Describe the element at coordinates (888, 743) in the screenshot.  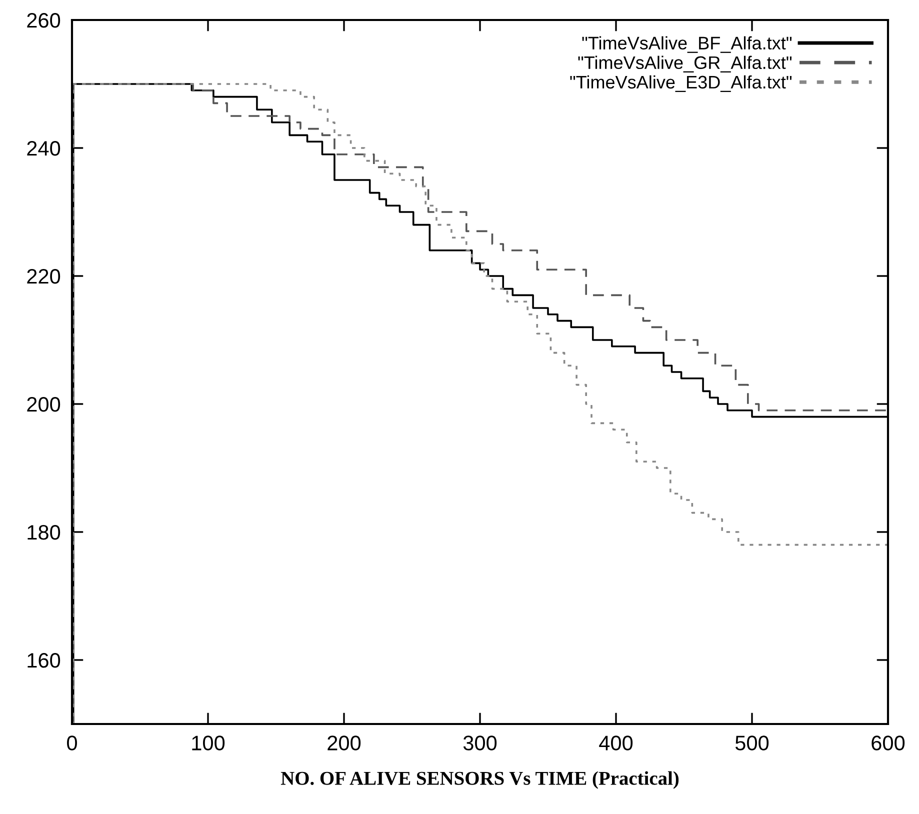
I see `x-tick-label: 600` at that location.